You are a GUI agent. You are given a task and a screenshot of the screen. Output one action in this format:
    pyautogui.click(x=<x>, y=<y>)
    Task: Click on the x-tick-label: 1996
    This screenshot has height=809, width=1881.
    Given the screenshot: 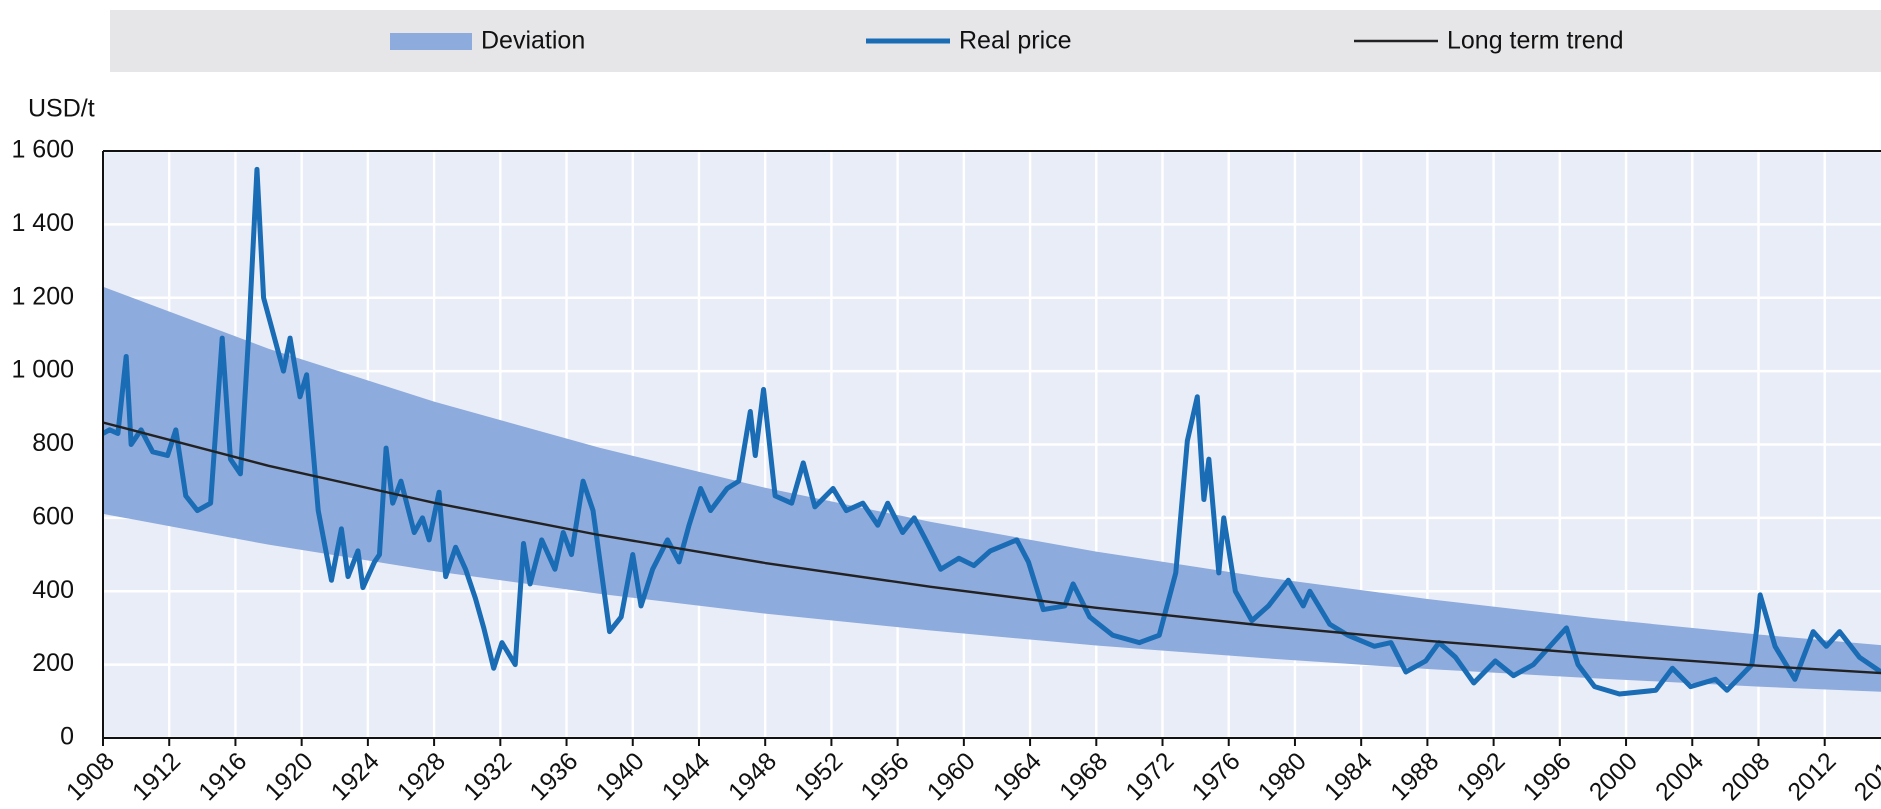 What is the action you would take?
    pyautogui.click(x=1547, y=776)
    